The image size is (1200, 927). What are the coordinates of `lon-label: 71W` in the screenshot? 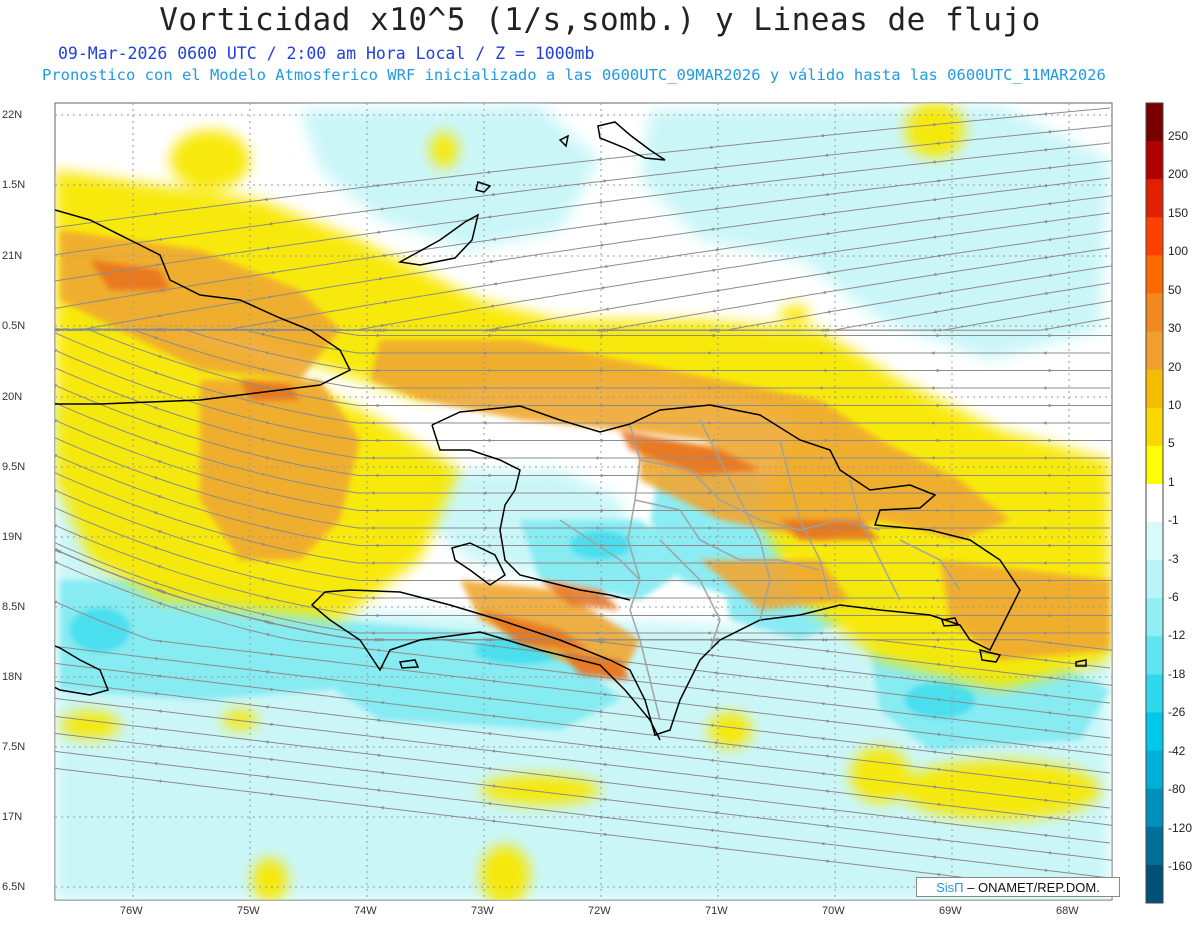 It's located at (716, 911).